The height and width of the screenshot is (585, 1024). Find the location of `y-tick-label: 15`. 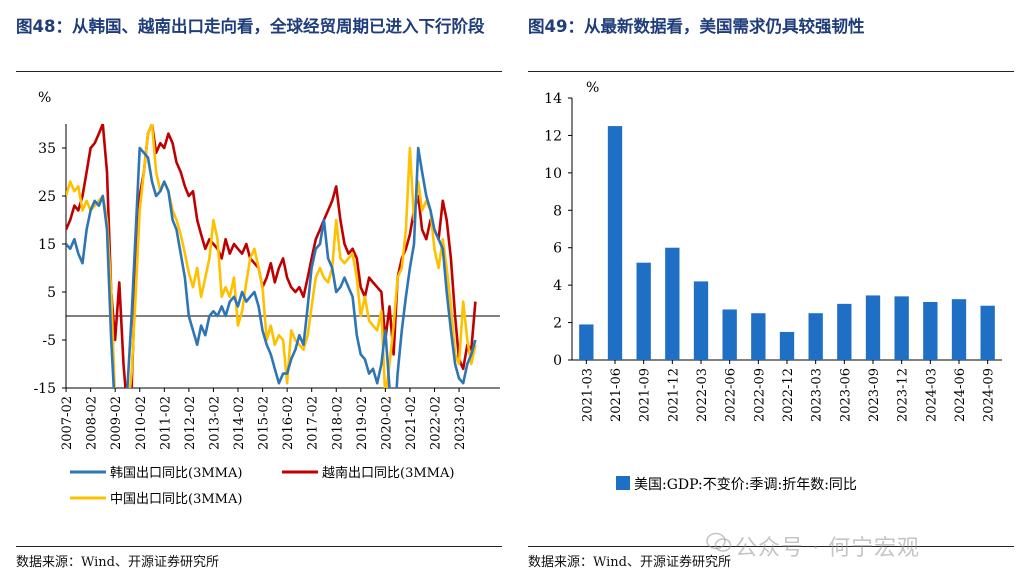

y-tick-label: 15 is located at coordinates (47, 245).